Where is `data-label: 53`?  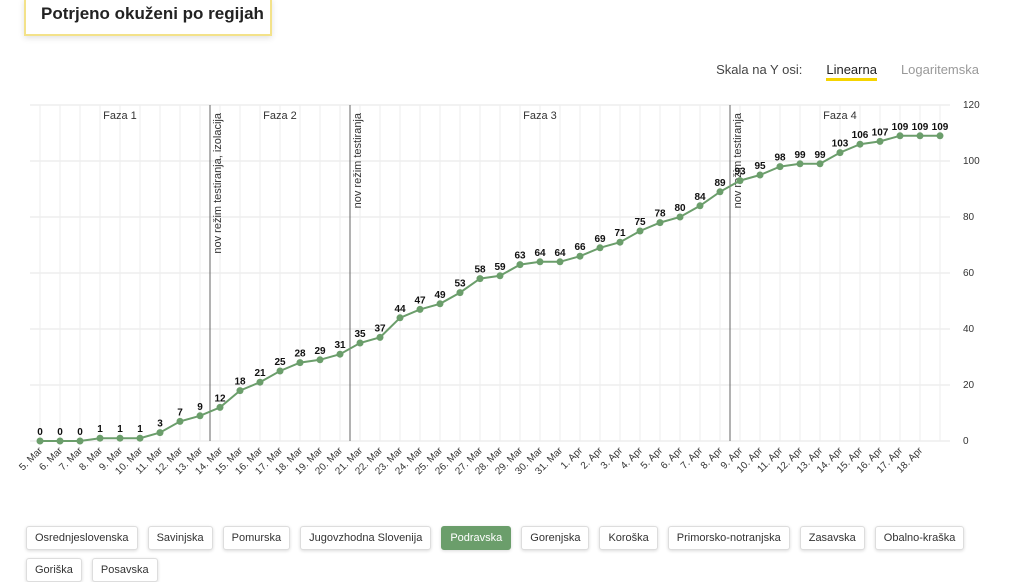
data-label: 53 is located at coordinates (460, 284).